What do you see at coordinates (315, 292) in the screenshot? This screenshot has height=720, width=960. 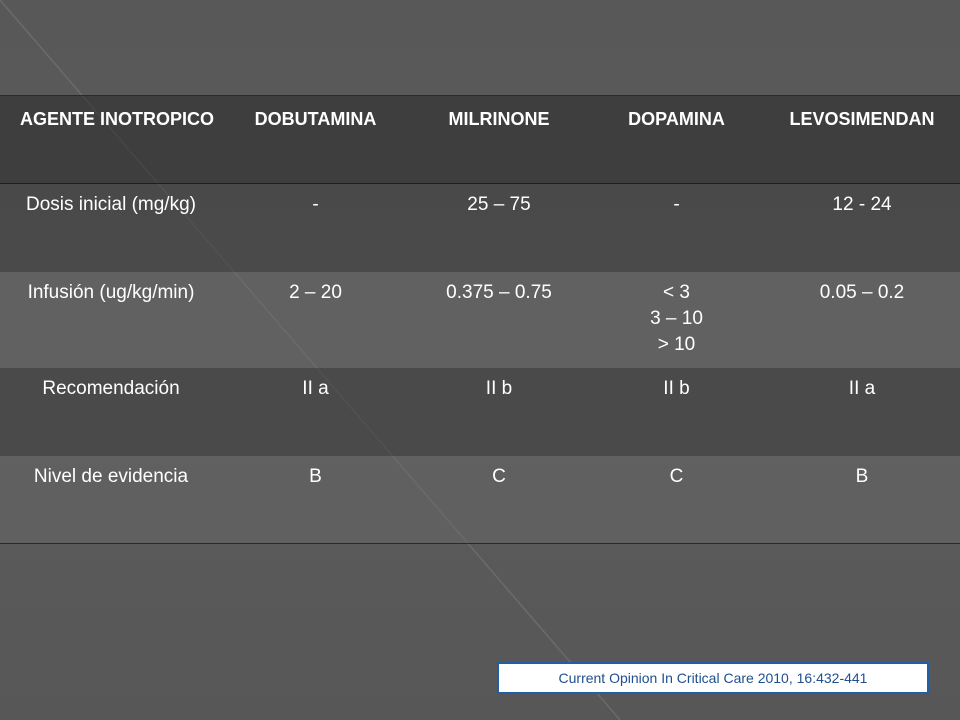 I see `table-cell: 2 – 20` at bounding box center [315, 292].